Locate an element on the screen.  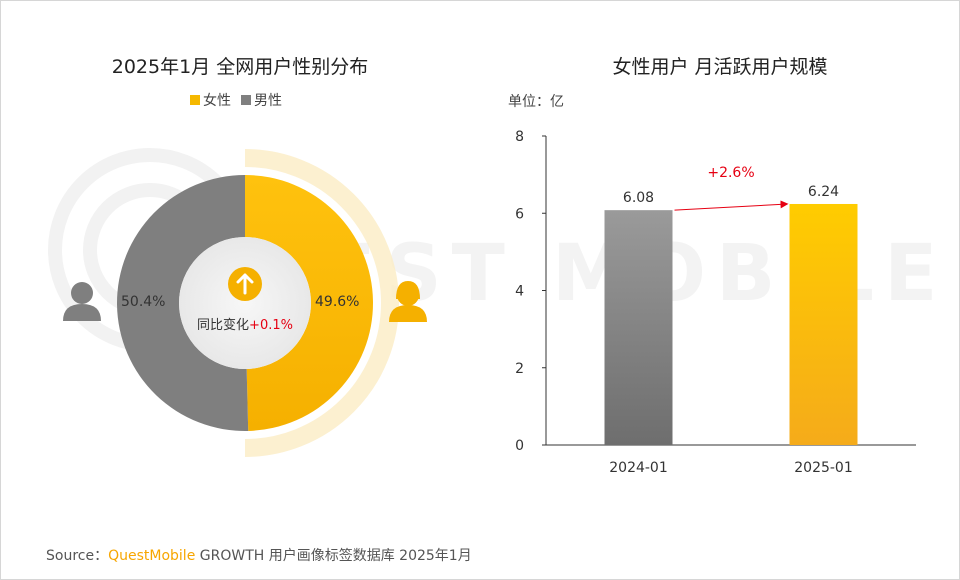
female-glow-ring is located at coordinates (321, 303).